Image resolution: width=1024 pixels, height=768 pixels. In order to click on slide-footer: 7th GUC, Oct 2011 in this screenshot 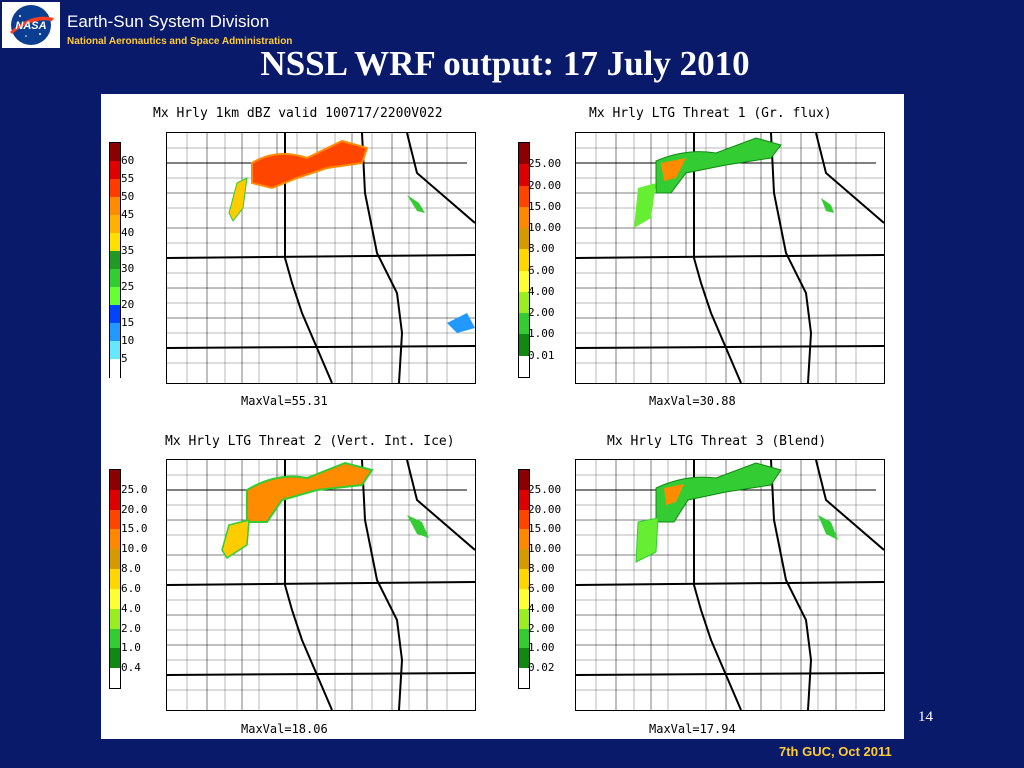, I will do `click(835, 751)`.